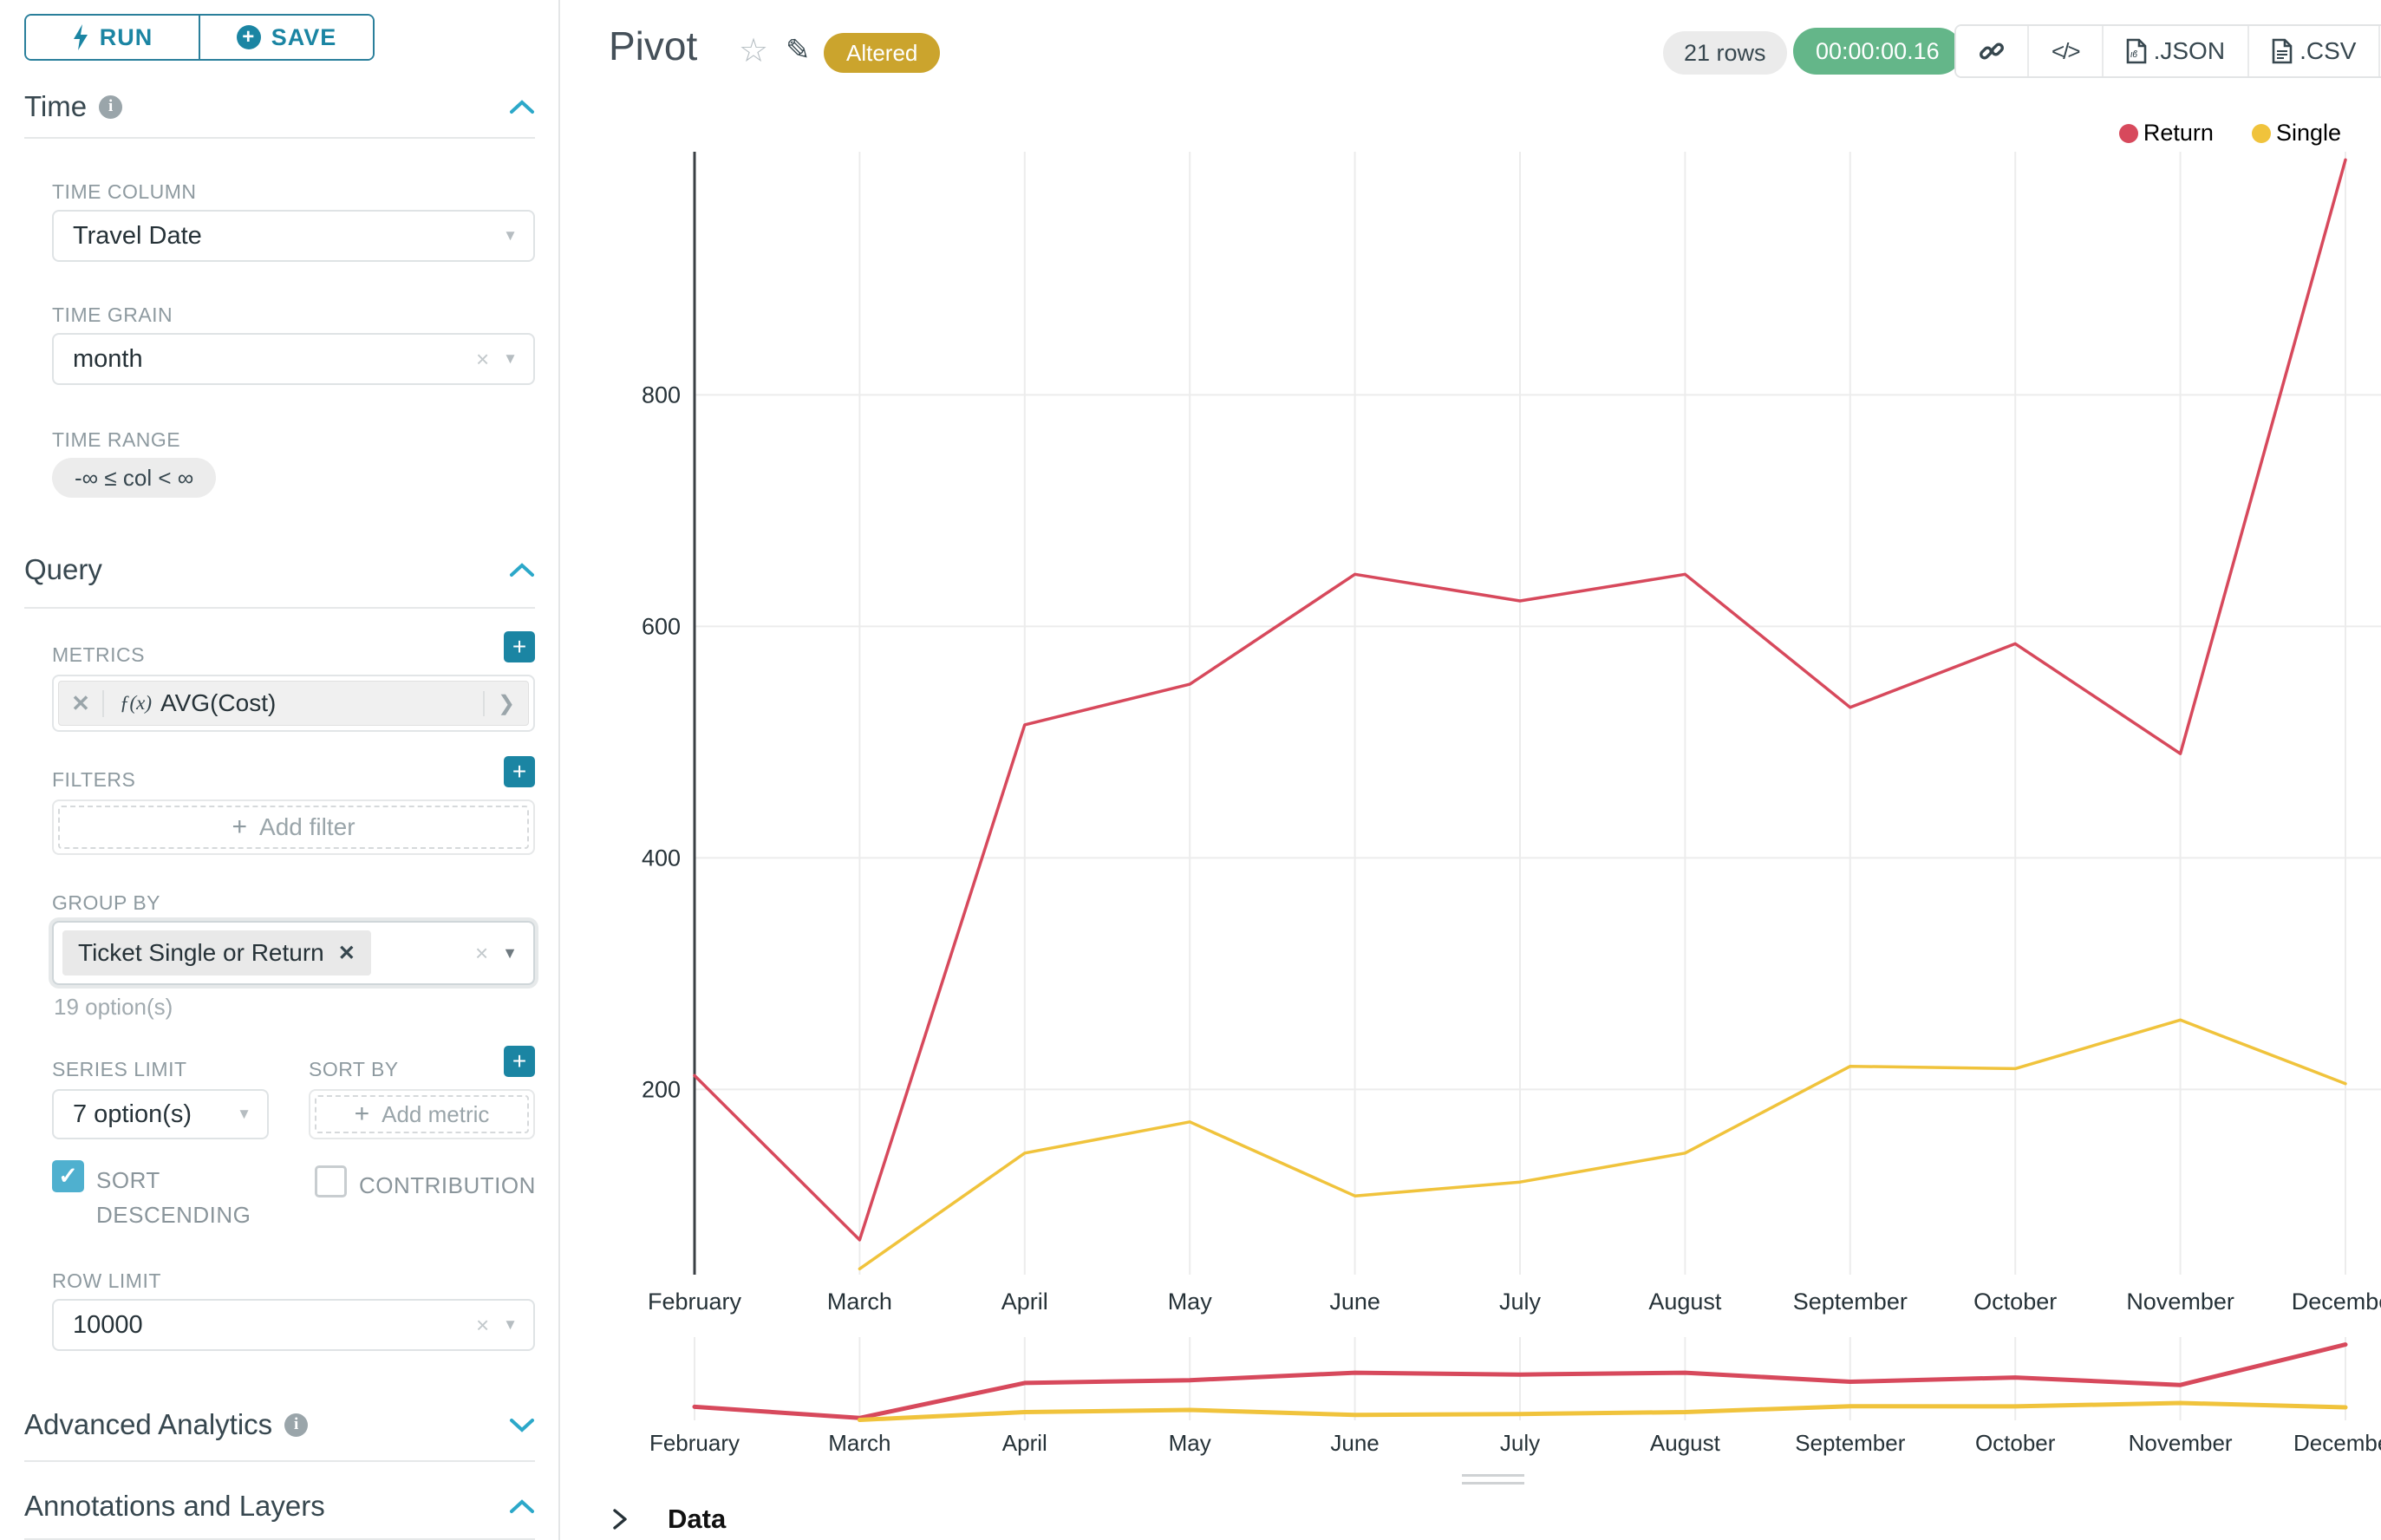 The height and width of the screenshot is (1540, 2381). Describe the element at coordinates (108, 358) in the screenshot. I see `time-grain-value: month` at that location.